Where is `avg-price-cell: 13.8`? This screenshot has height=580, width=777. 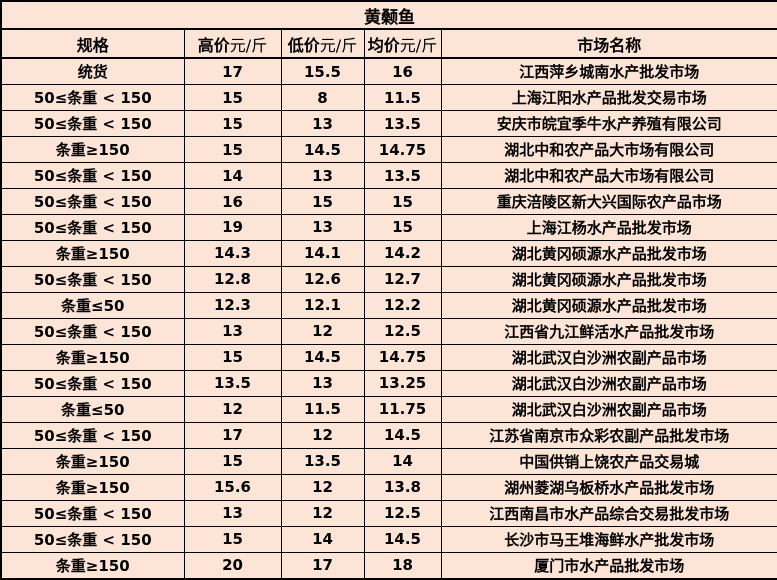
avg-price-cell: 13.8 is located at coordinates (402, 487).